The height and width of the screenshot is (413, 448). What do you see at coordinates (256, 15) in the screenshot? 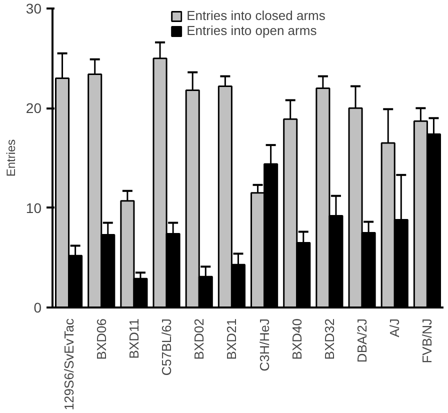
I see `legend-label: Entries into closed arms` at bounding box center [256, 15].